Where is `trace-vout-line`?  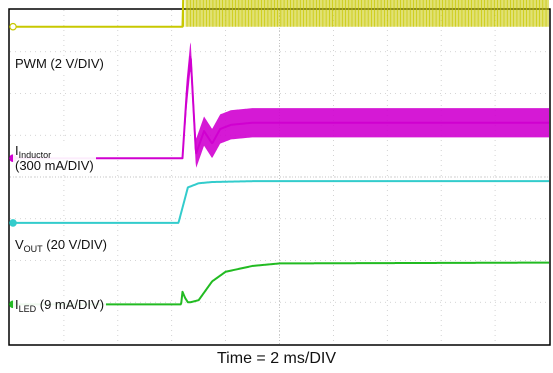
trace-vout-line is located at coordinates (279, 202).